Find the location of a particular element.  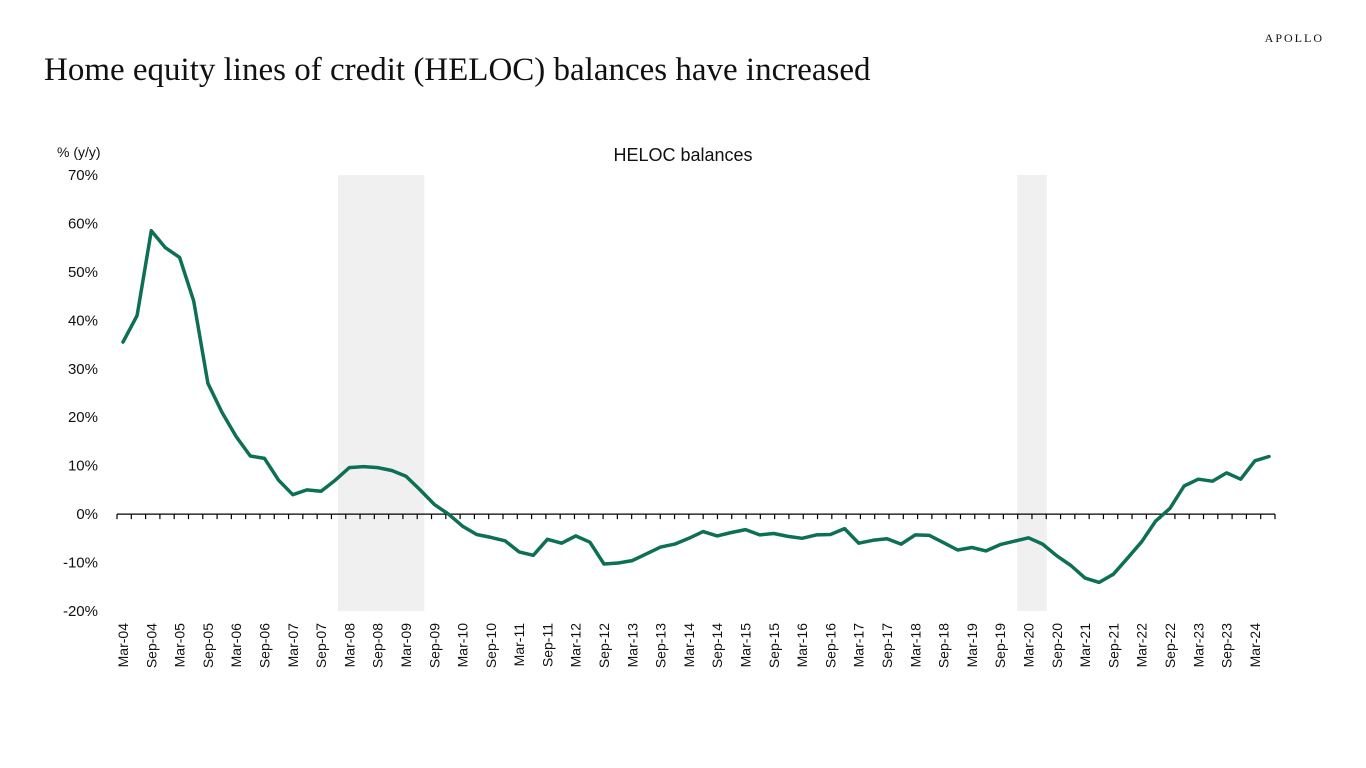

y-tick-label: 0% is located at coordinates (87, 514).